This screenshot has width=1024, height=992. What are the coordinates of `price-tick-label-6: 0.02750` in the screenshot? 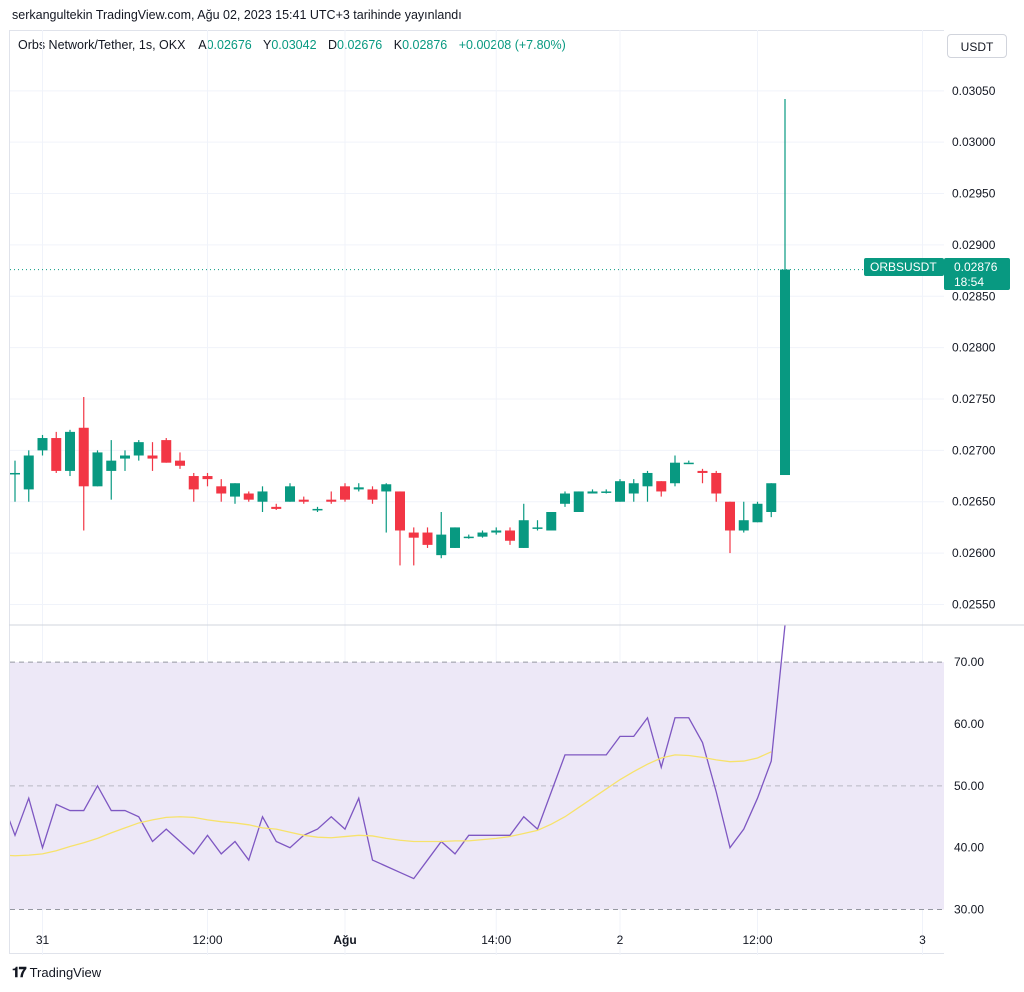 It's located at (974, 399).